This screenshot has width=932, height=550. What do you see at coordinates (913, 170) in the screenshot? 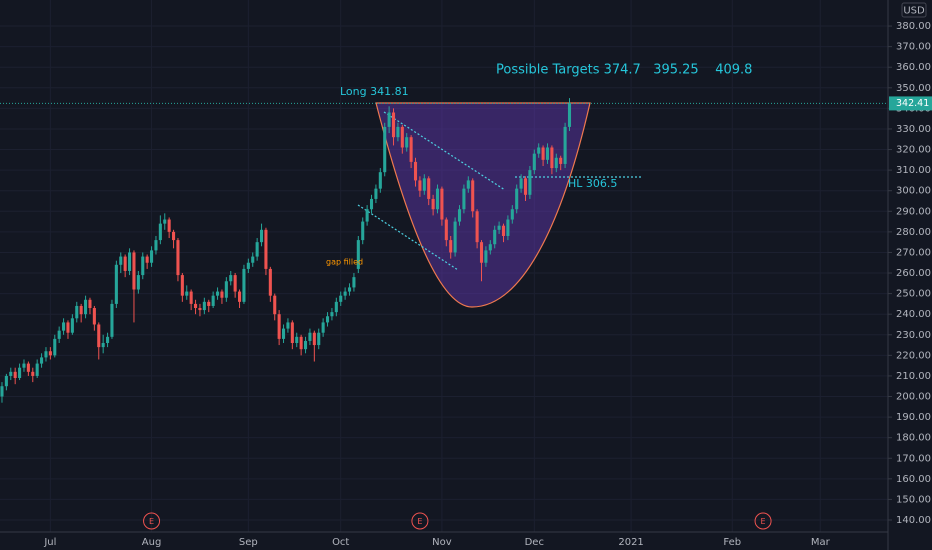
I see `y-tick-label: 310.00` at bounding box center [913, 170].